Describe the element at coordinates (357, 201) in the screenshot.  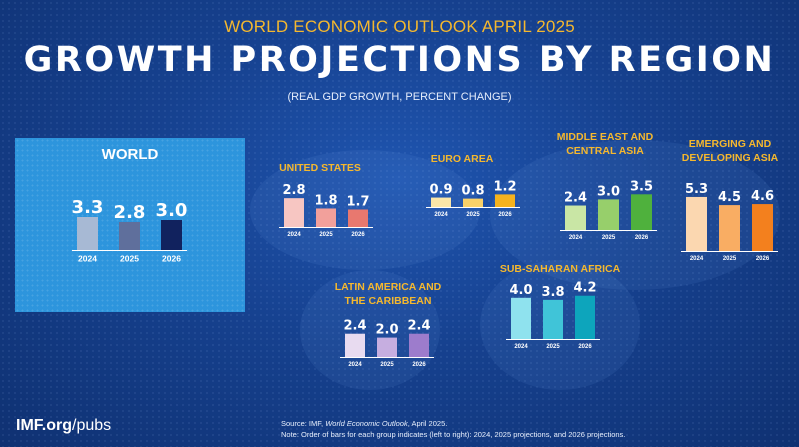
I see `data-label: 1.7` at that location.